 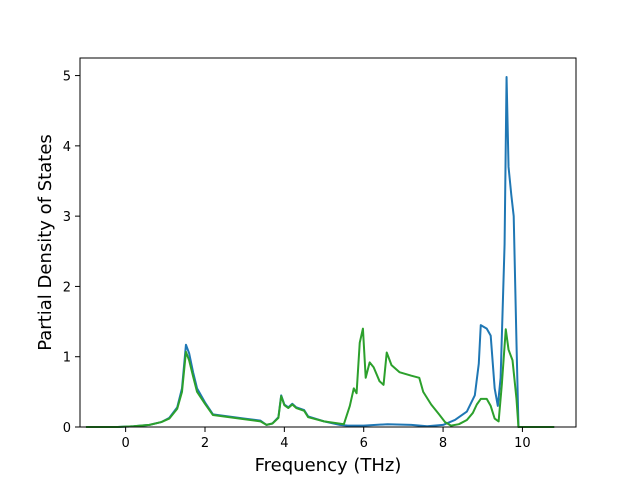 I want to click on y-axis-ticks: 0 1 2 3 4 5, so click(x=71, y=253).